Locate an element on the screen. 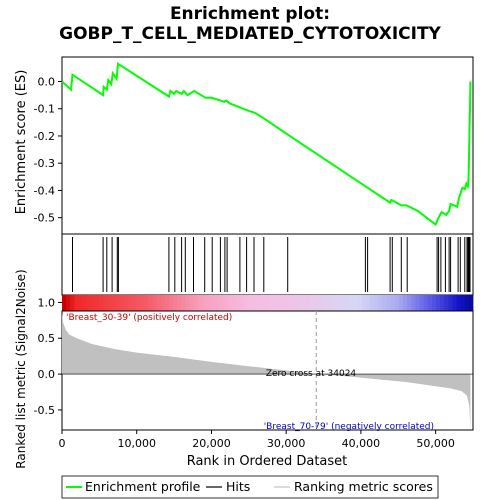  chart-title-line1: Enrichment plot: is located at coordinates (250, 14).